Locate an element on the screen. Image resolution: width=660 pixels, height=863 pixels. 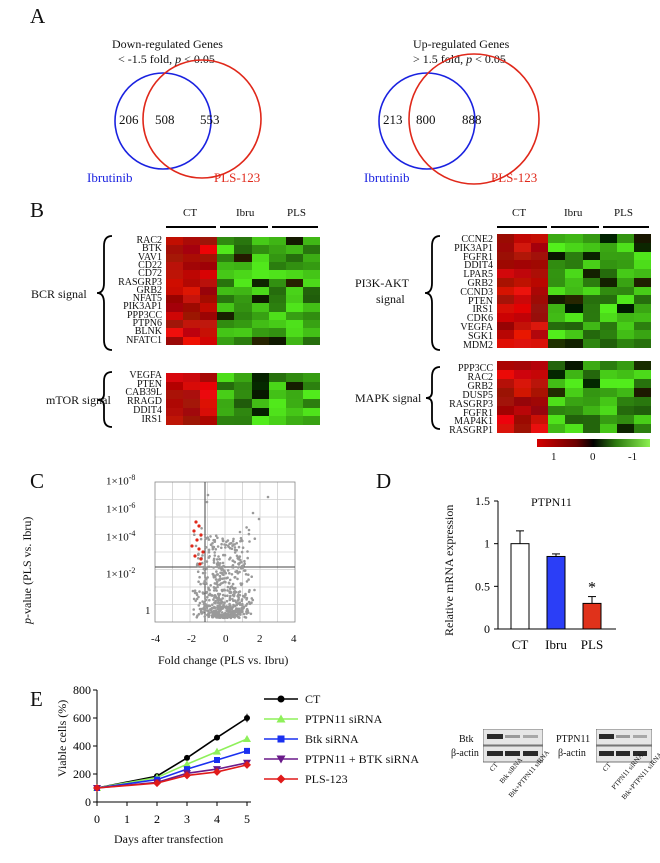
venn-down-ibrutinib-circle is located at coordinates (163, 121).